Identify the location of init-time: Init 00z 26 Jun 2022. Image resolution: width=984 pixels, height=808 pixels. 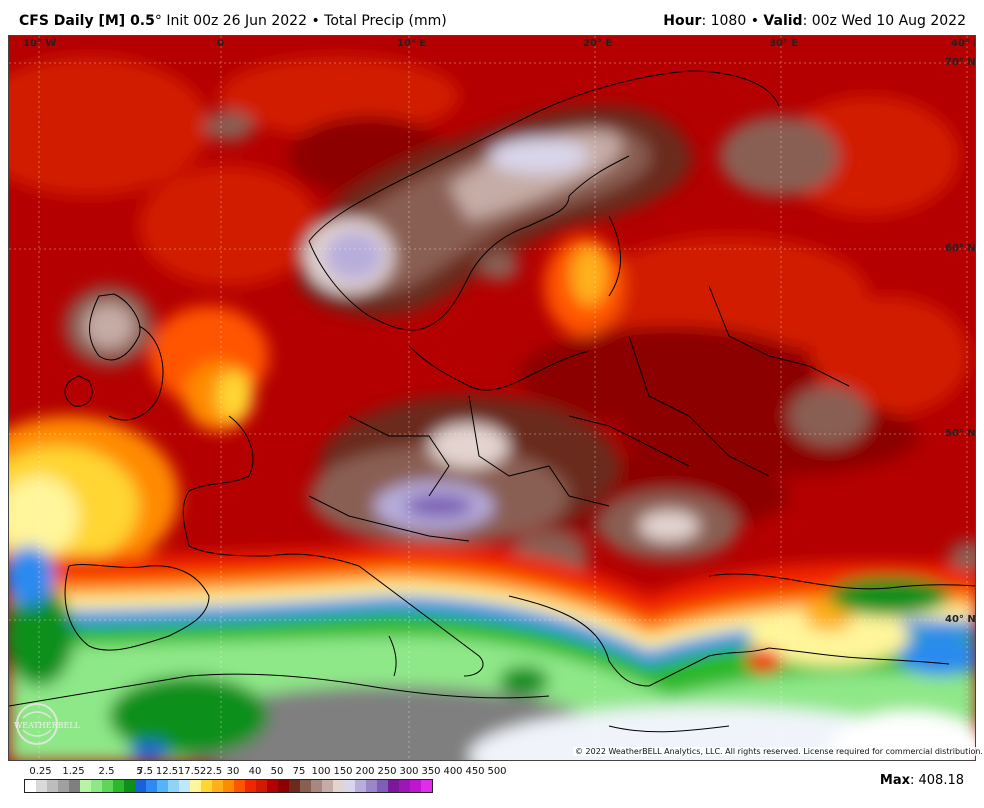
(236, 21).